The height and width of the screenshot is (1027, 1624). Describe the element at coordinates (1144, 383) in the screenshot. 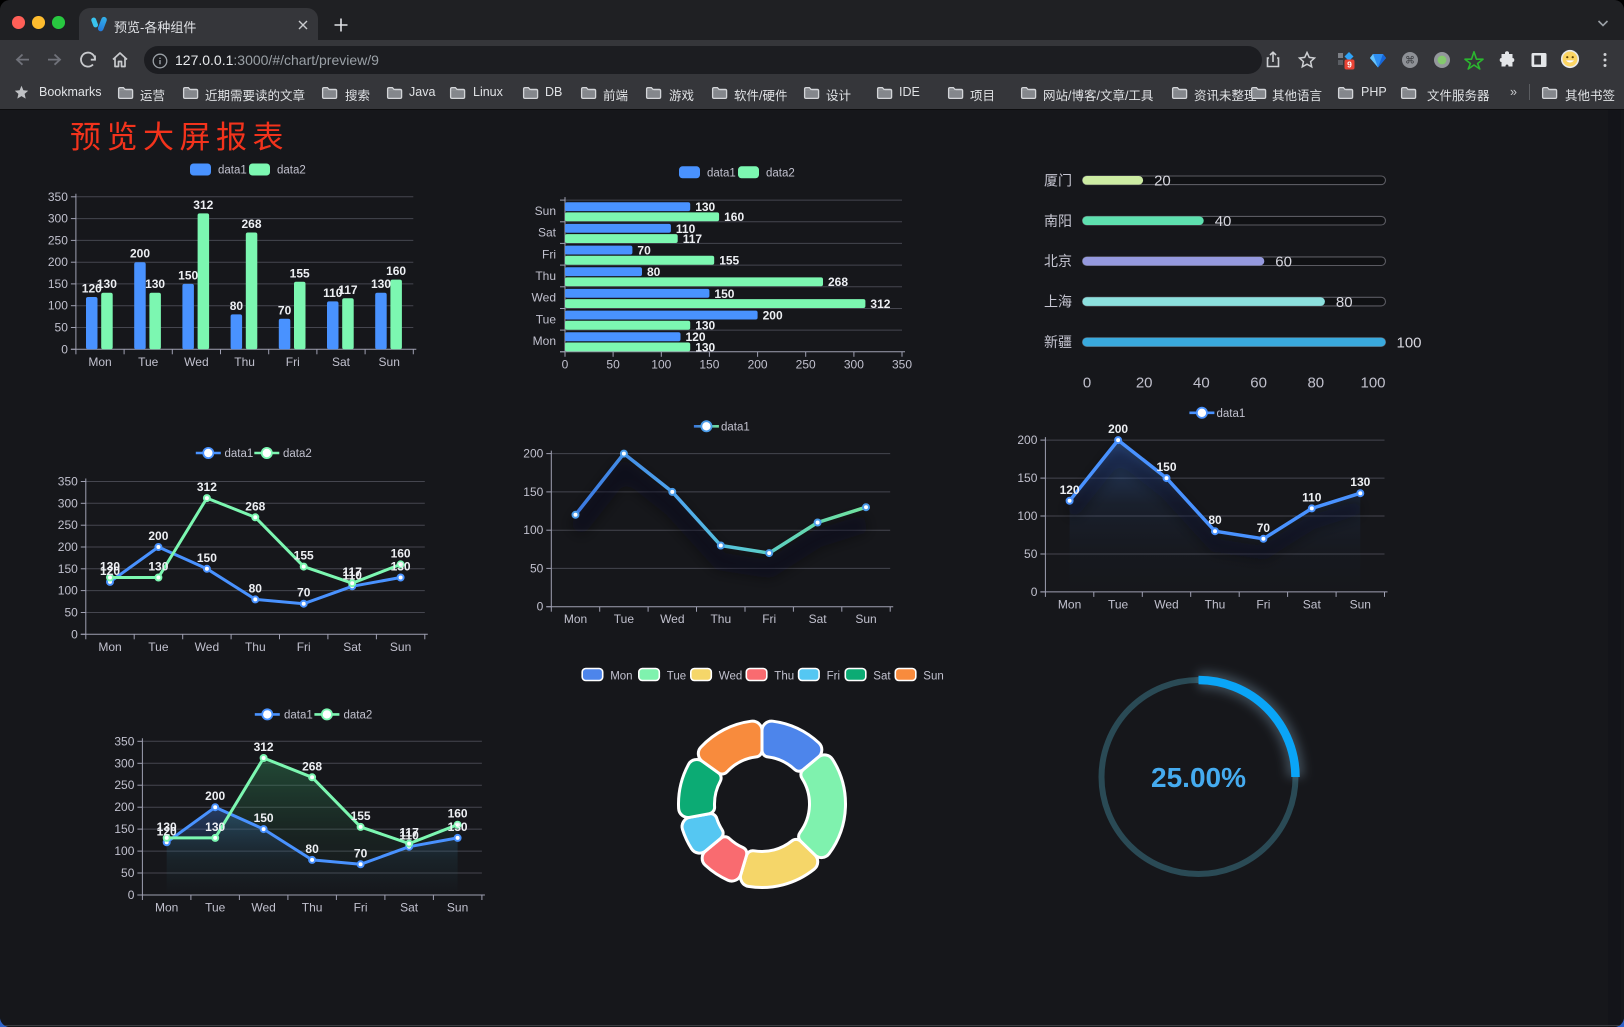

I see `svg-text: 20` at that location.